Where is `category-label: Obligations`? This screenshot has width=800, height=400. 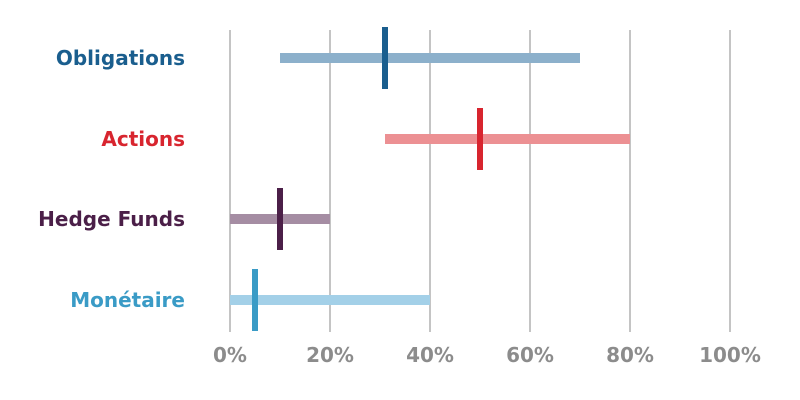
category-label: Obligations is located at coordinates (120, 58).